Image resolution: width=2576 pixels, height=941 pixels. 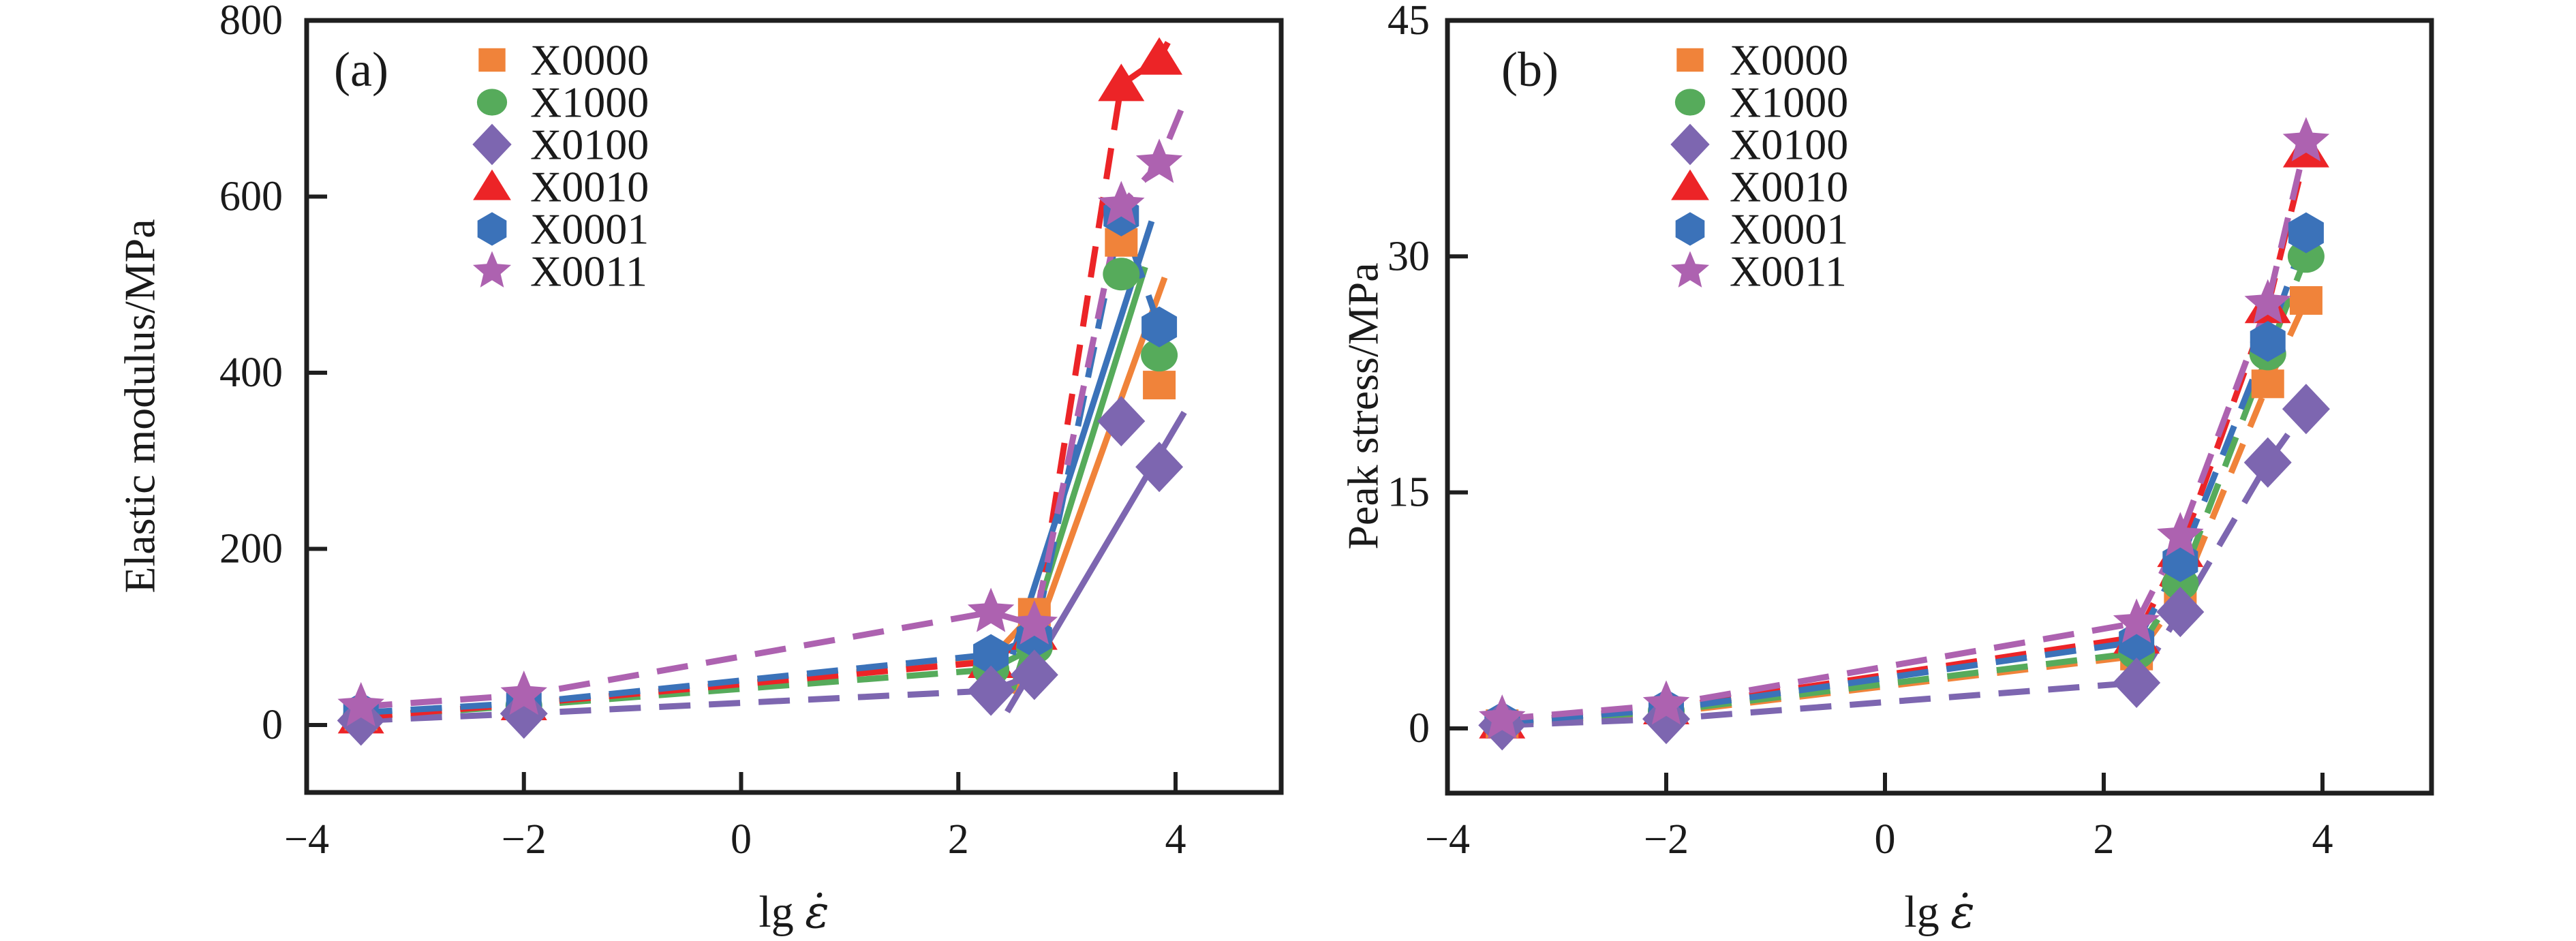 I want to click on series-line-X1000, so click(x=698, y=683).